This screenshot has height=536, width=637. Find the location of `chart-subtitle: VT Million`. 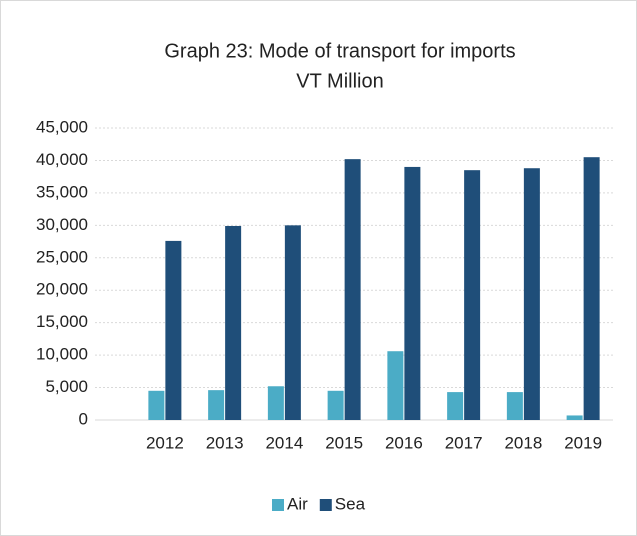

chart-subtitle: VT Million is located at coordinates (339, 81).